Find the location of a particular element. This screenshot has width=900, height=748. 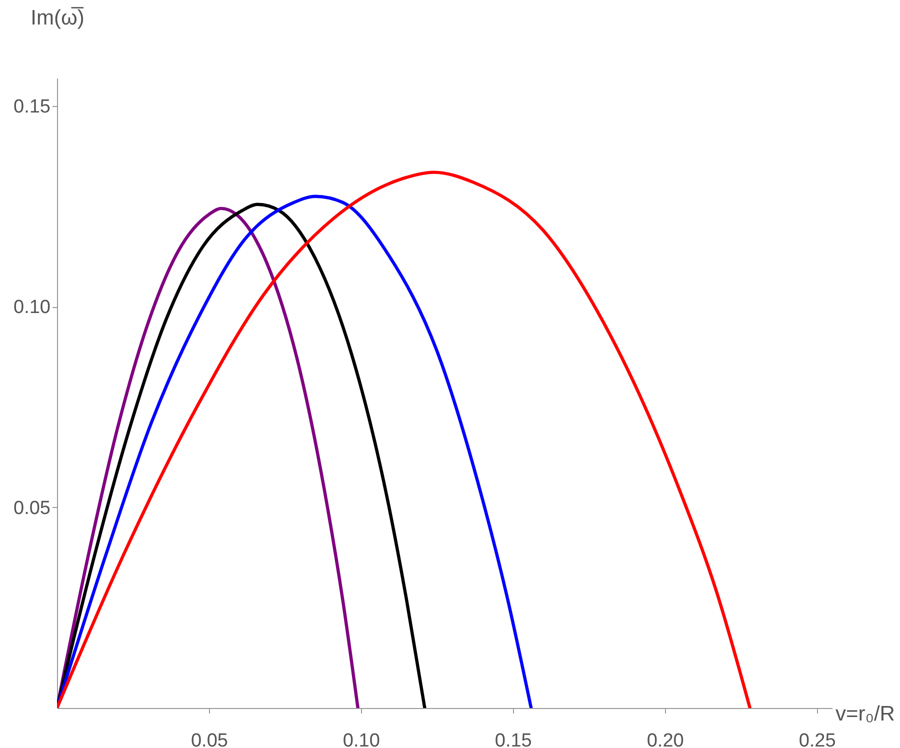

x-tick-label: 0.05 is located at coordinates (209, 739).